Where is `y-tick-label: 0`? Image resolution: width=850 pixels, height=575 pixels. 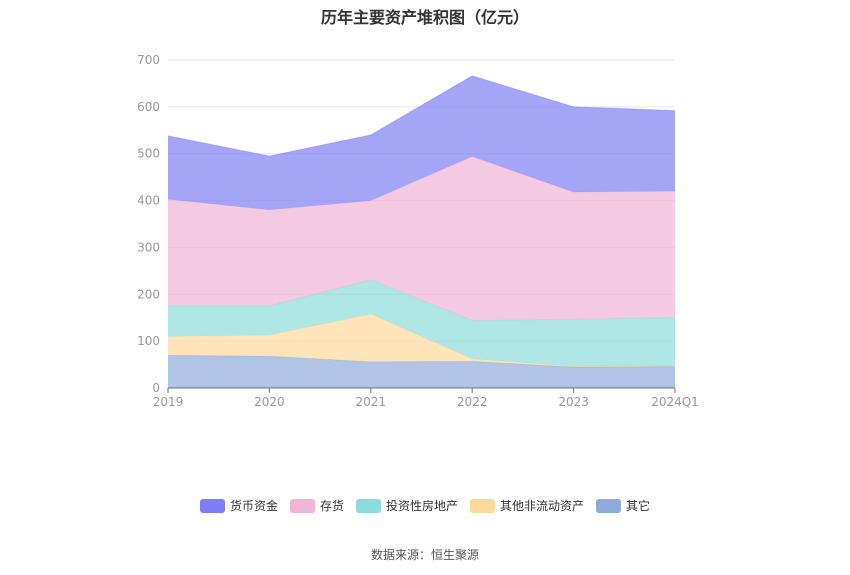 y-tick-label: 0 is located at coordinates (156, 388).